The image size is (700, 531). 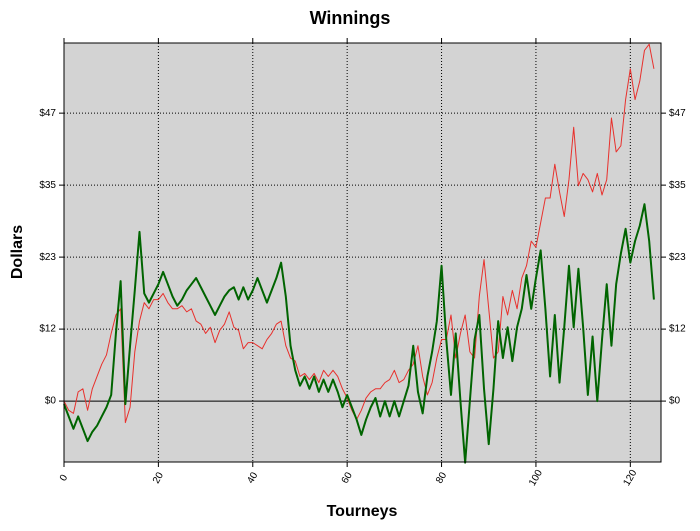 I want to click on y2-tick-label: $23, so click(x=677, y=257).